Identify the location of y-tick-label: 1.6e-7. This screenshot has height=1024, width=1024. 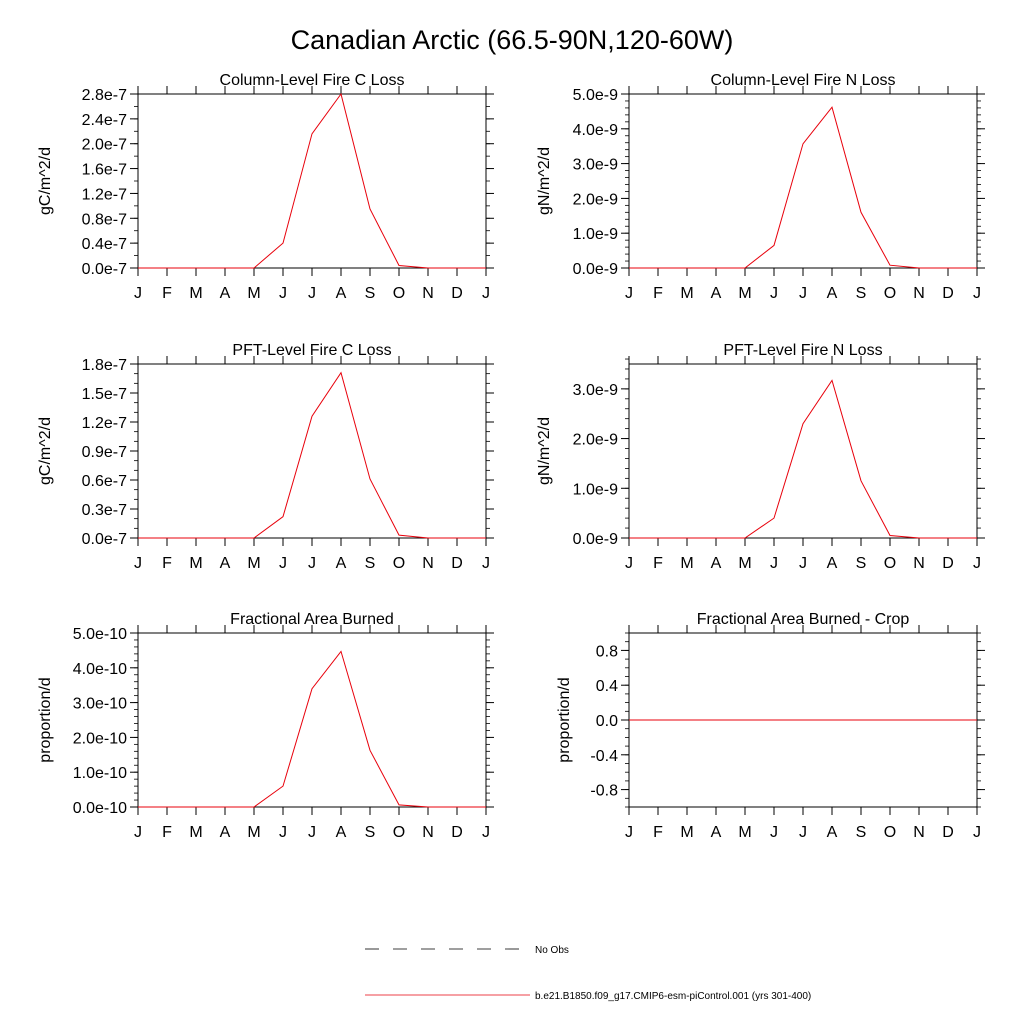
(104, 170).